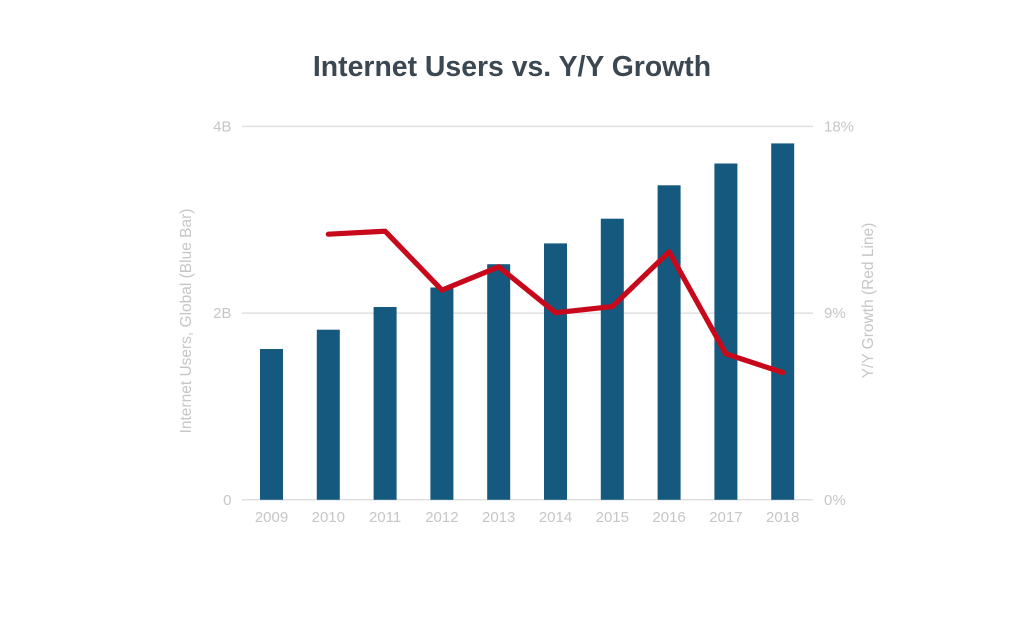 This screenshot has height=621, width=1024. What do you see at coordinates (227, 500) in the screenshot?
I see `svg-text: 0` at bounding box center [227, 500].